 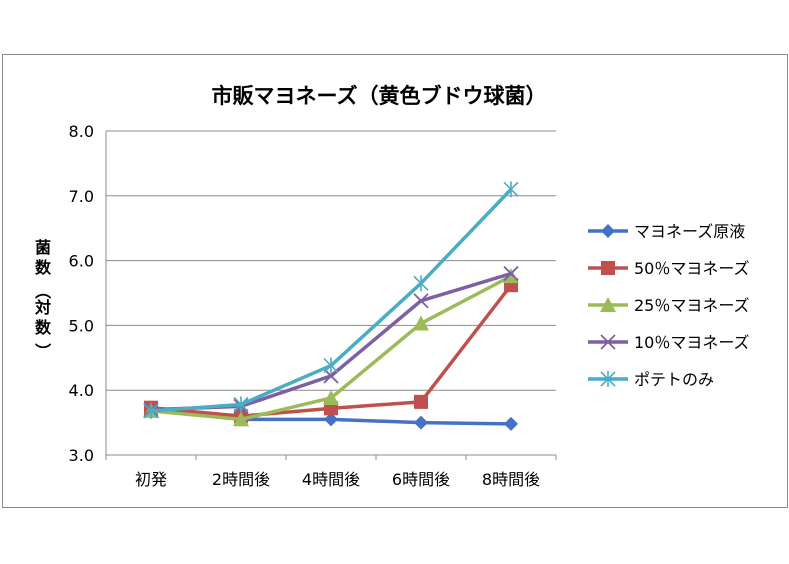 What do you see at coordinates (81, 390) in the screenshot?
I see `y-tick-label: 4.0` at bounding box center [81, 390].